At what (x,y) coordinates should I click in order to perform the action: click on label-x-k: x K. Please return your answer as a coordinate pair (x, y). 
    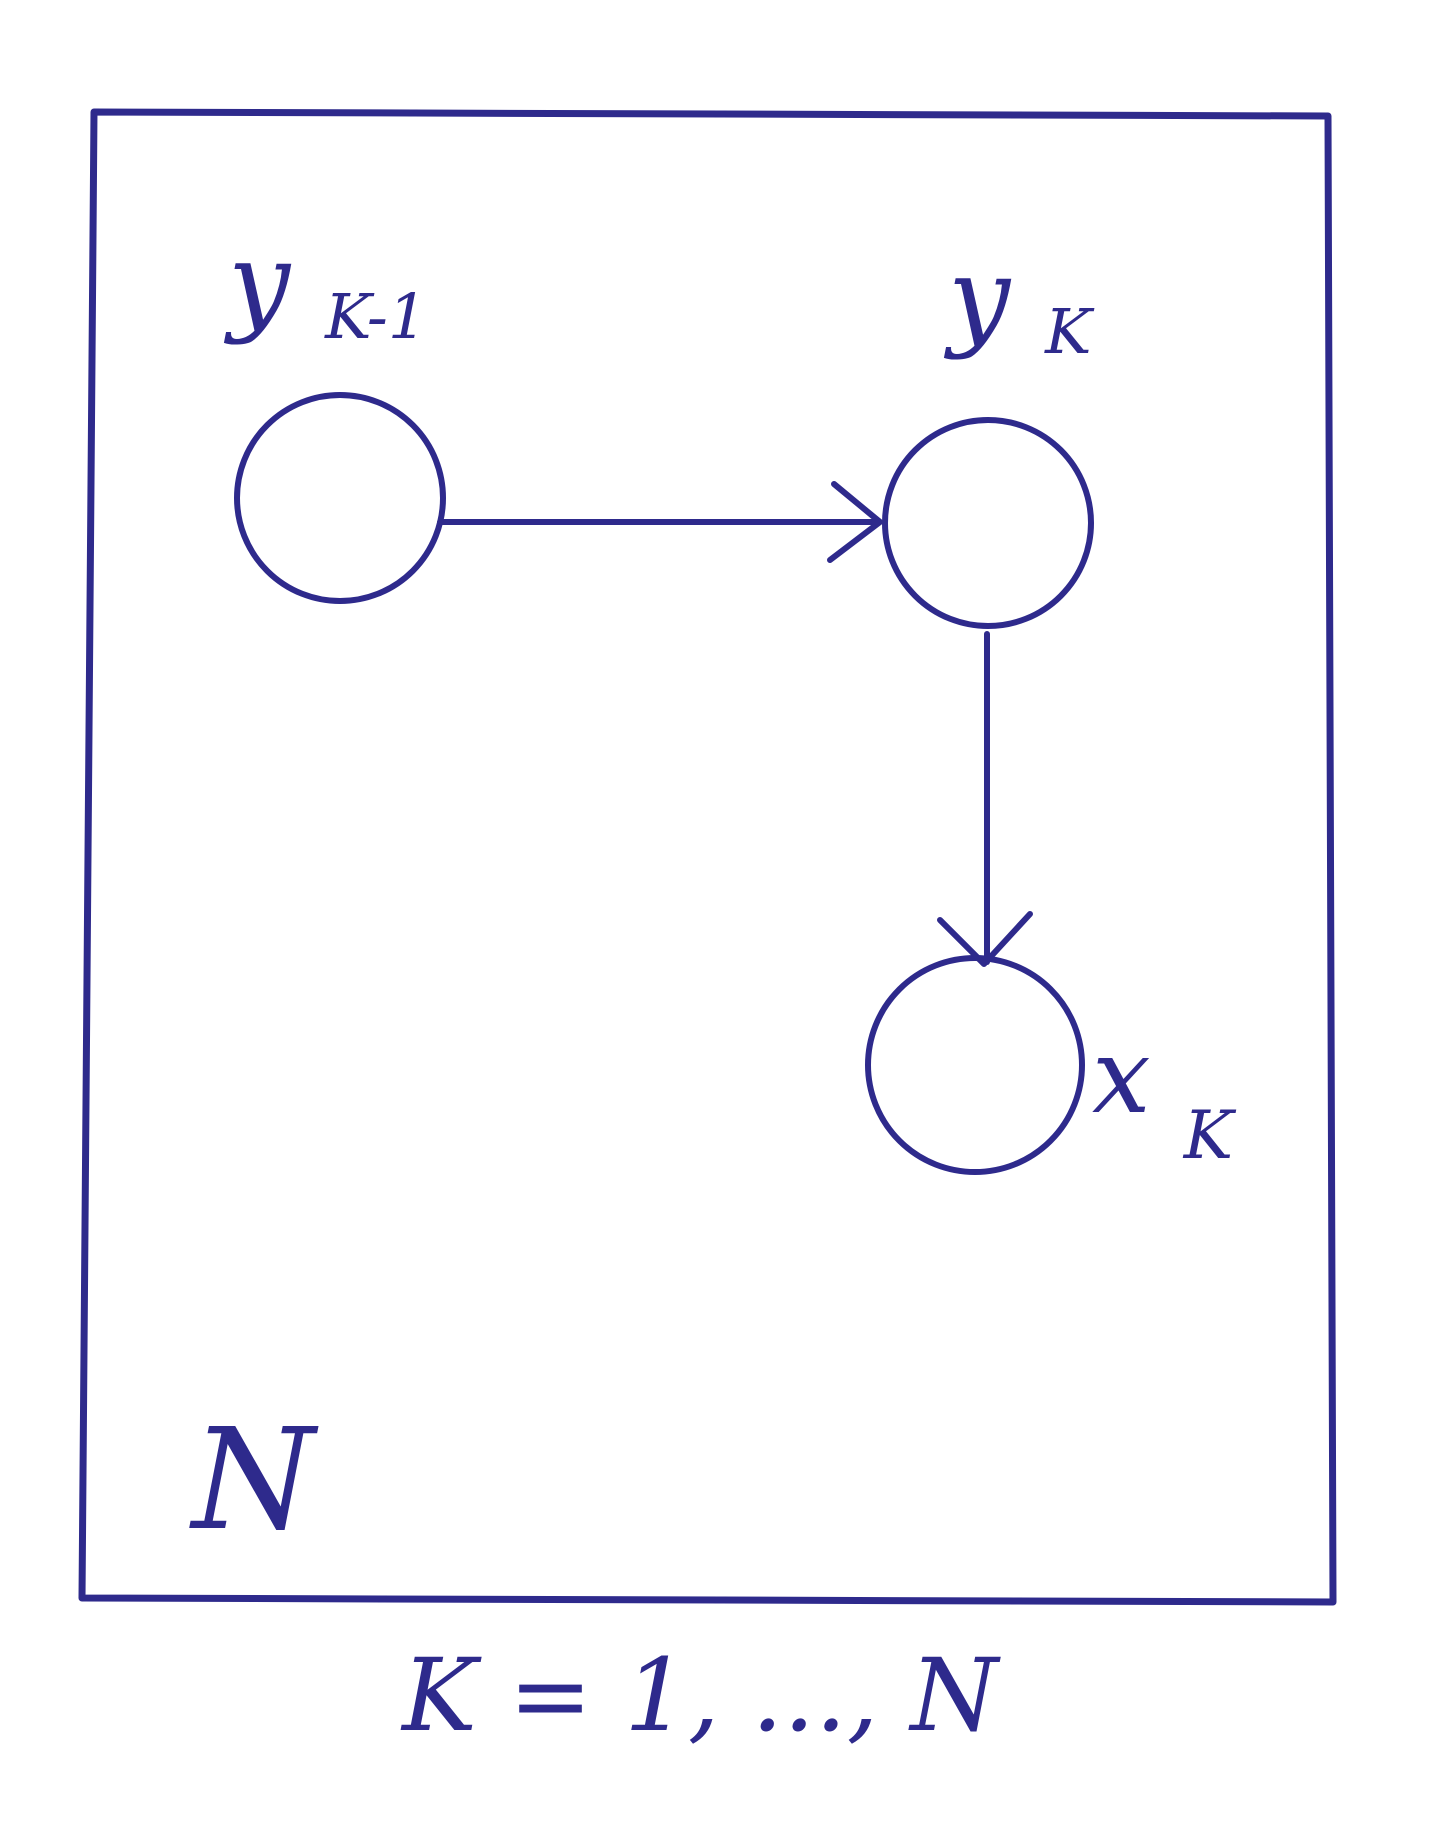
    Looking at the image, I should click on (1164, 1094).